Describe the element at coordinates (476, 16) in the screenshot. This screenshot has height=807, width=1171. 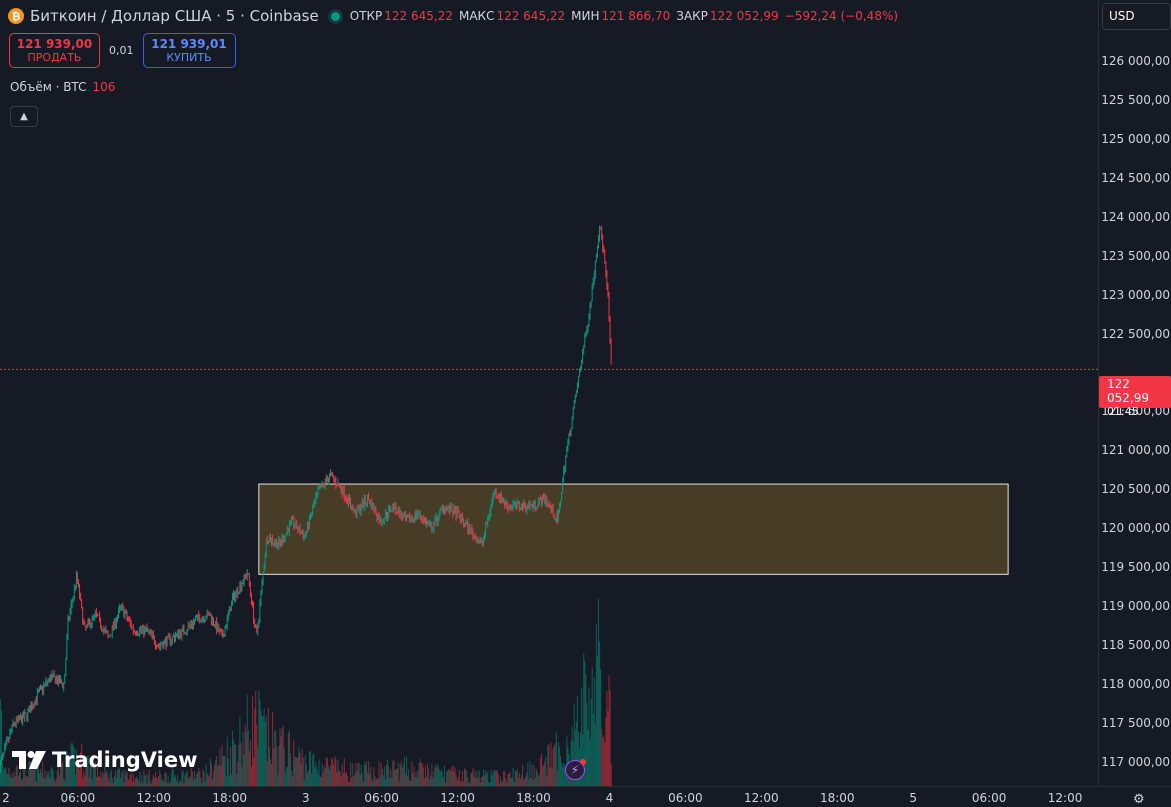
I see `high-label: МАКС` at that location.